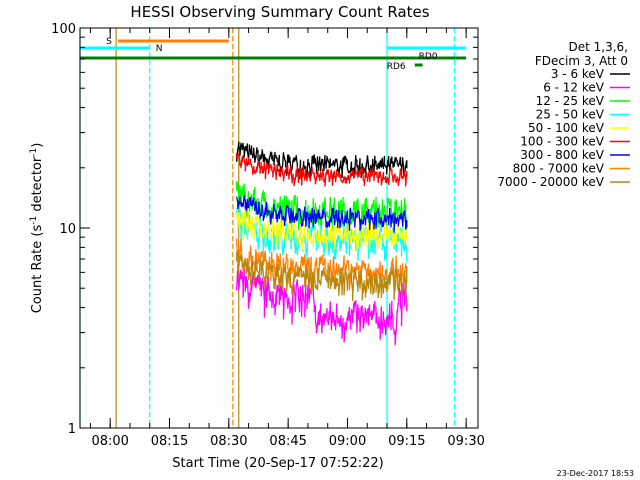  What do you see at coordinates (109, 441) in the screenshot?
I see `x-tick-label: 08:00` at bounding box center [109, 441].